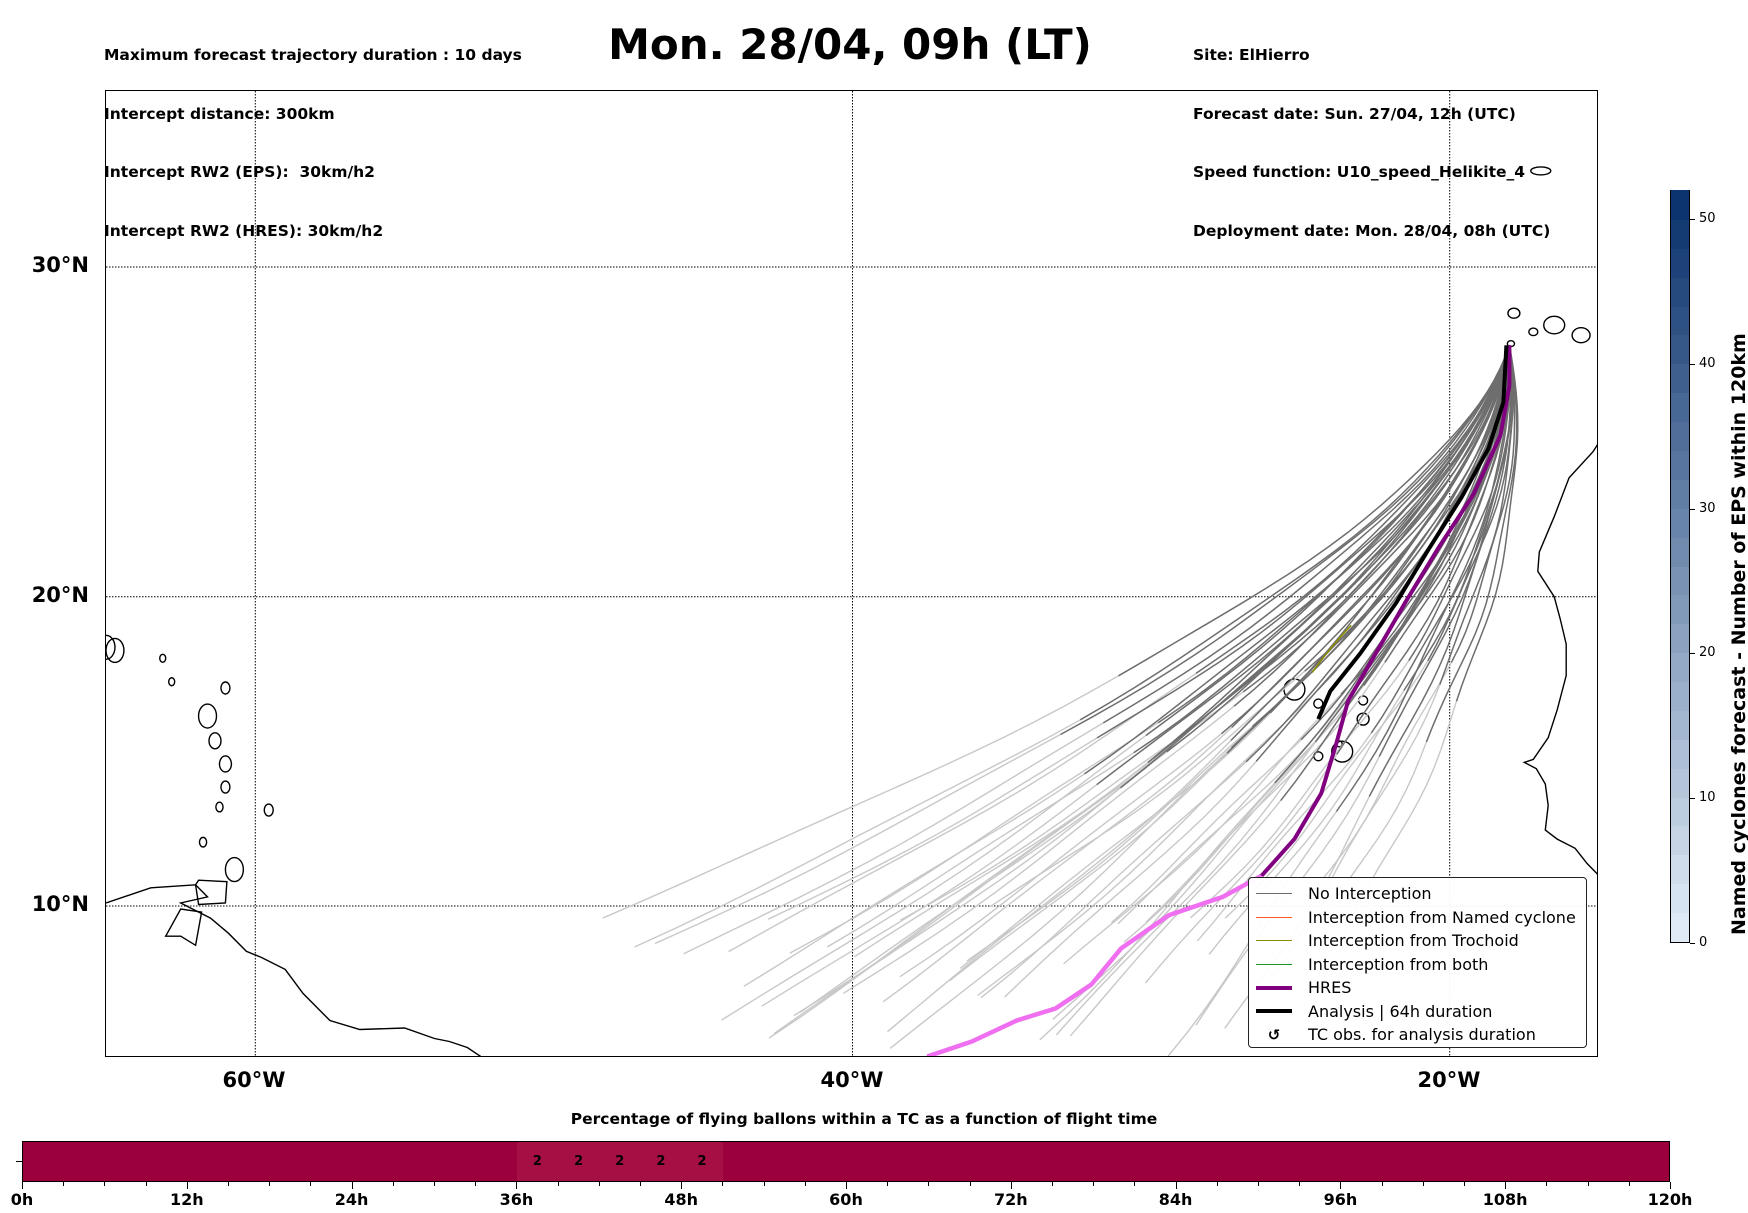 This screenshot has height=1213, width=1748. I want to click on deployment-date-text: Deployment date: Mon. 28/04, 08h (UTC), so click(1372, 230).